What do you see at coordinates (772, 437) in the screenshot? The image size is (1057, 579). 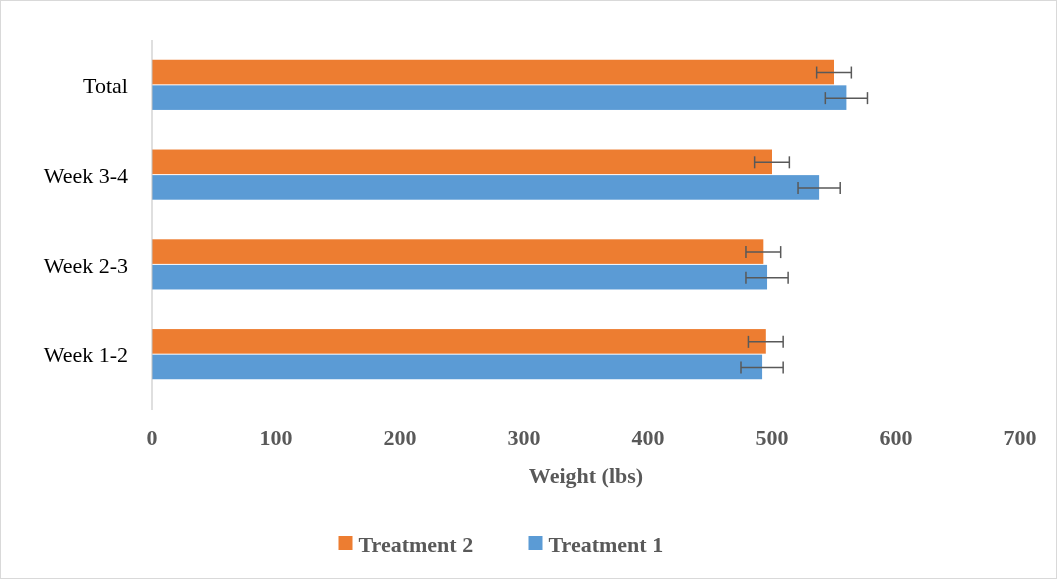 I see `x-tick-label: 500` at bounding box center [772, 437].